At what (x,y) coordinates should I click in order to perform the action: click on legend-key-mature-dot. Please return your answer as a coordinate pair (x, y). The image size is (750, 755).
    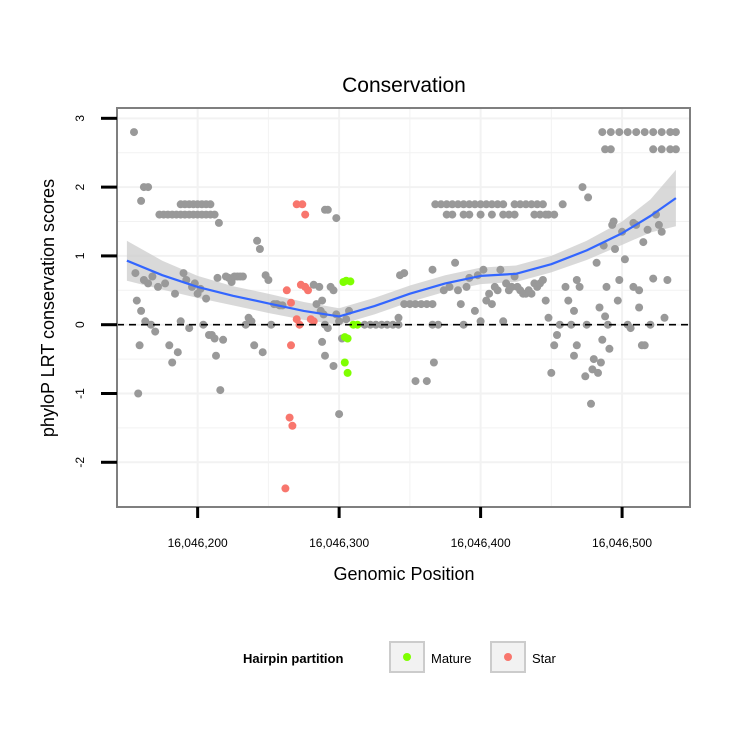
    Looking at the image, I should click on (407, 657).